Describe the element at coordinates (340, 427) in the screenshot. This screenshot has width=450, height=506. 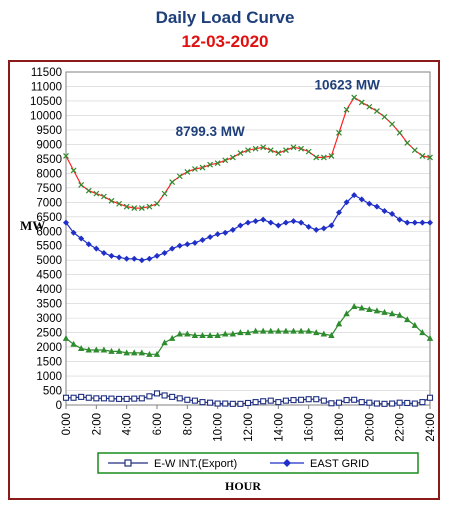
I see `x-tick-label: 18:00` at that location.